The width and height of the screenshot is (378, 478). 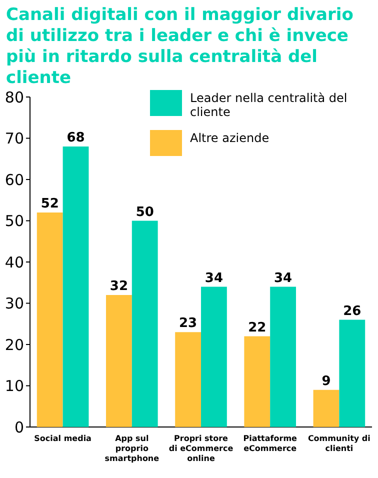 I want to click on x-tick-label: Community di clienti, so click(x=339, y=443).